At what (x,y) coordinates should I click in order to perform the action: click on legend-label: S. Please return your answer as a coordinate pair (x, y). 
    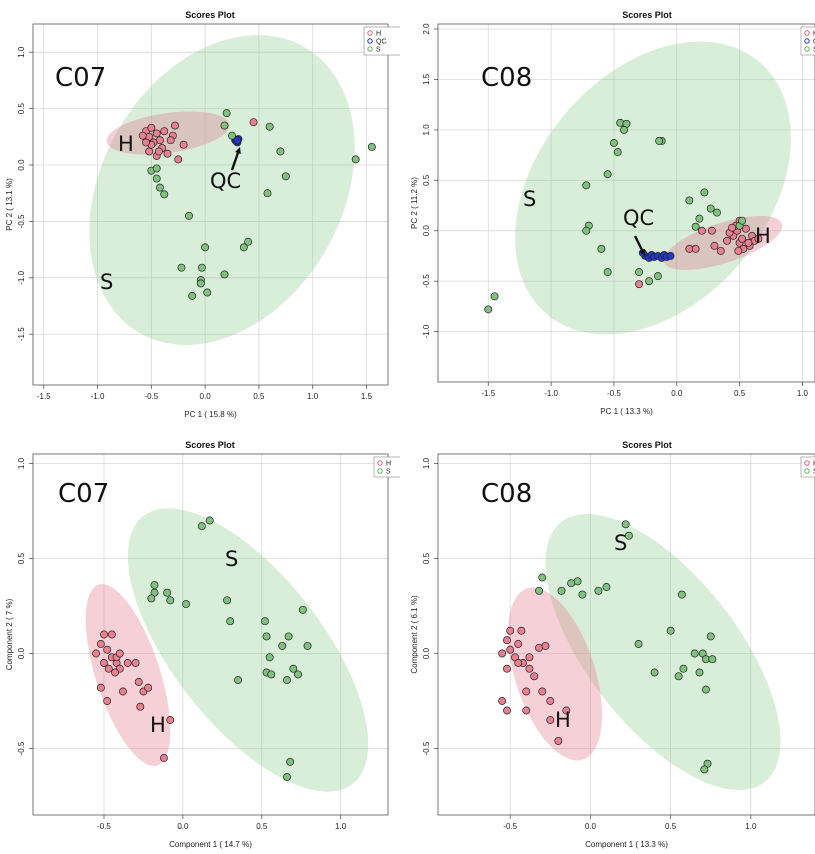
    Looking at the image, I should click on (378, 50).